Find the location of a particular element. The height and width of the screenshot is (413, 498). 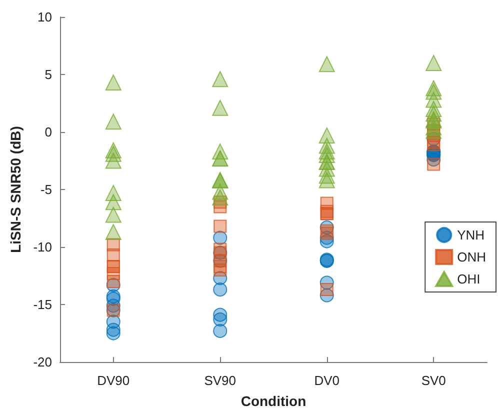

legend-label: OHI is located at coordinates (468, 279).